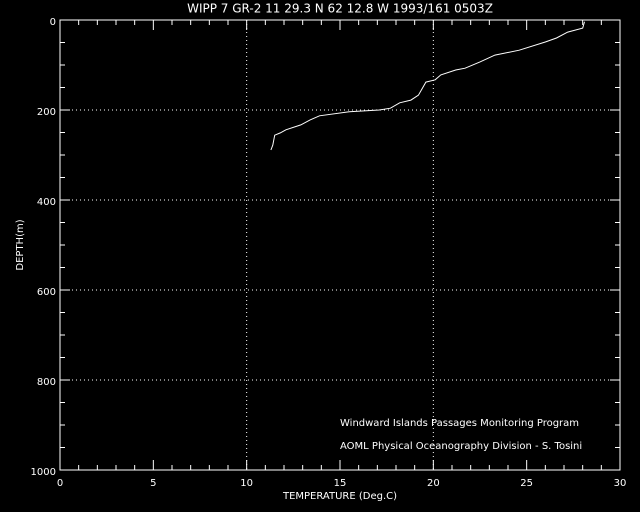  Describe the element at coordinates (526, 483) in the screenshot. I see `x-tick-label: 25` at that location.